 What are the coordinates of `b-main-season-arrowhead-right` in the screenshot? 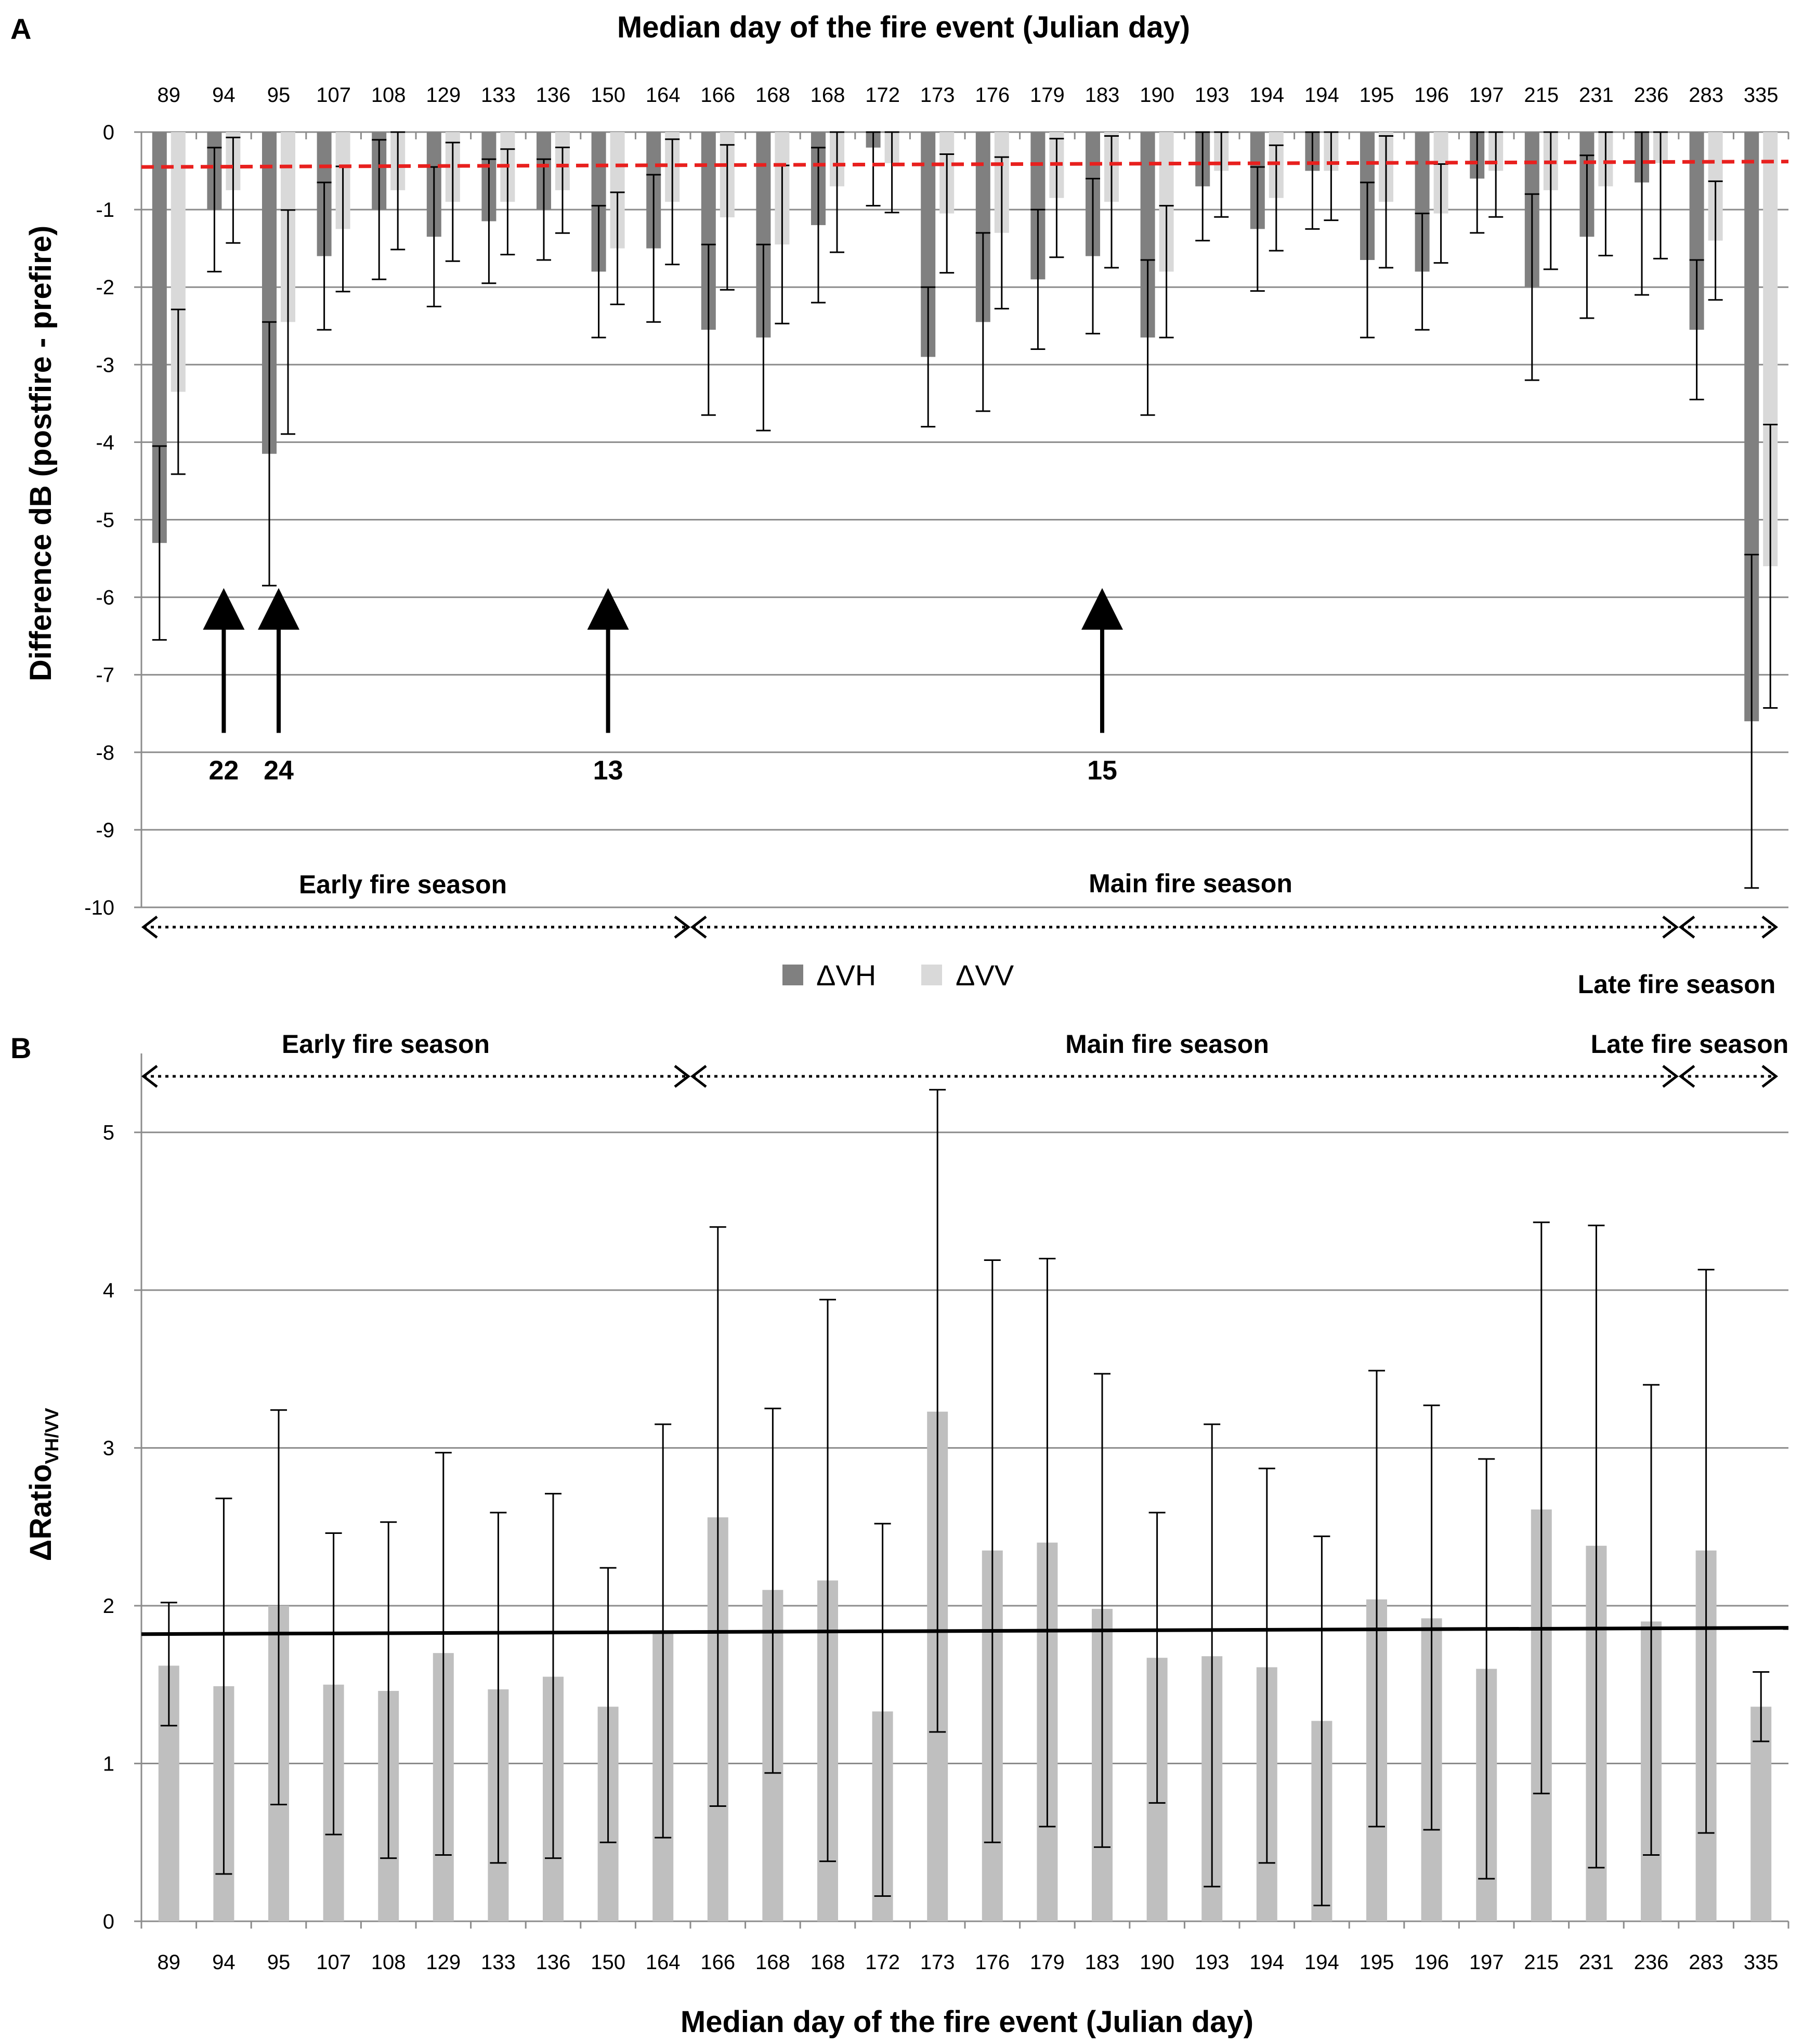 It's located at (1671, 1076).